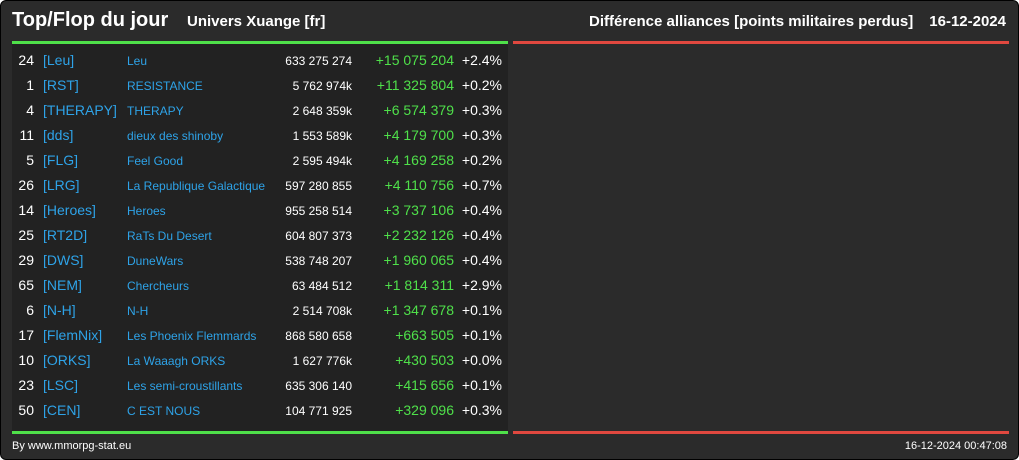 The height and width of the screenshot is (460, 1019). I want to click on alliance-points: 868 580 658, so click(318, 336).